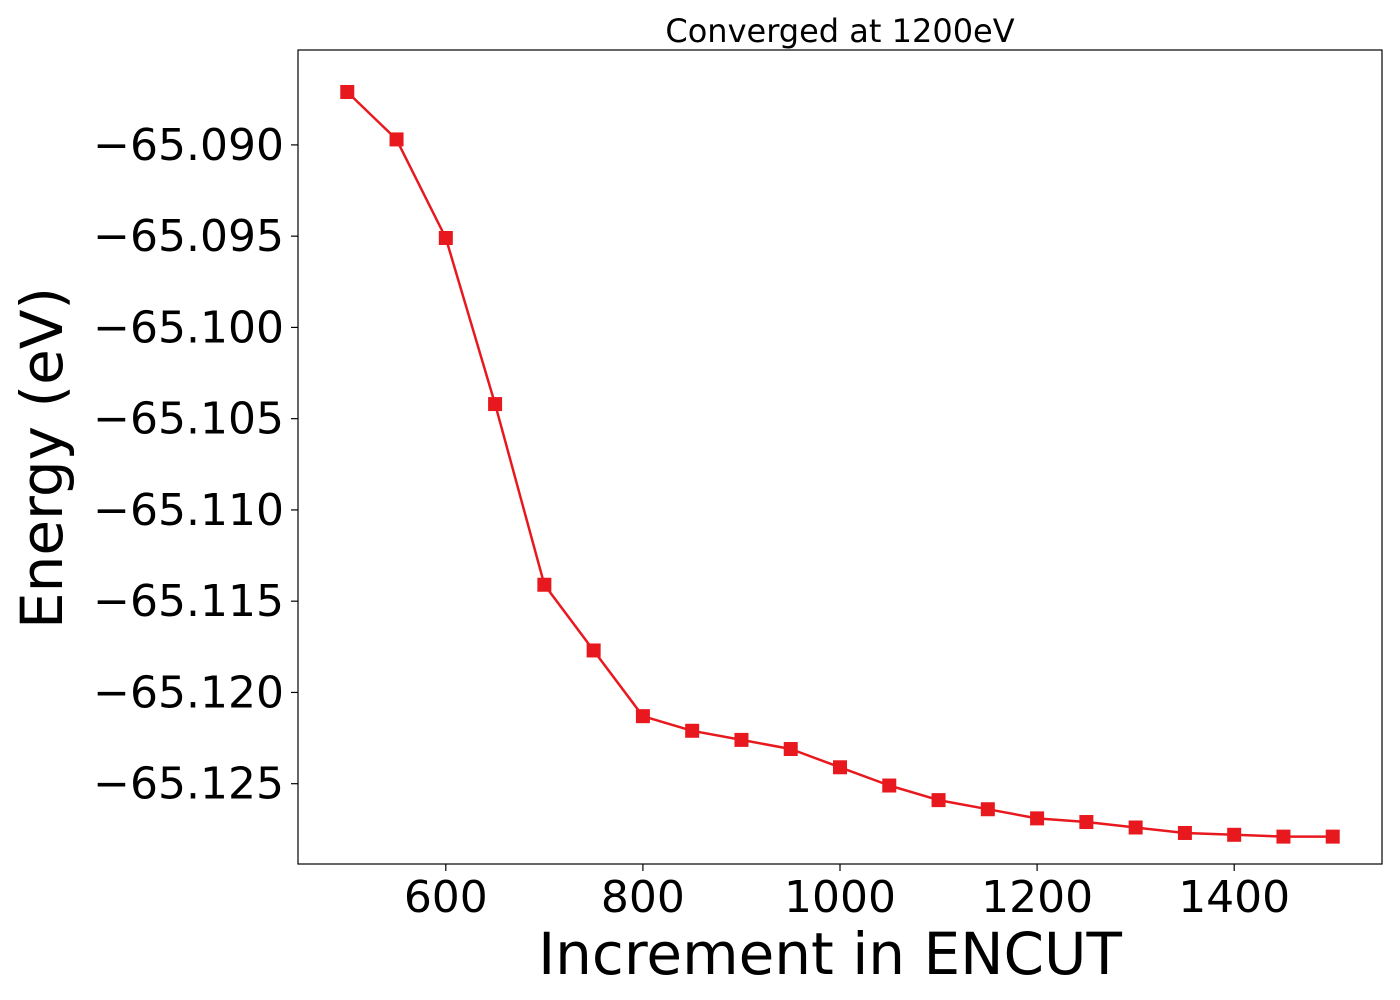 Image resolution: width=1400 pixels, height=1000 pixels. What do you see at coordinates (188, 327) in the screenshot?
I see `y-tick-label: −65.100` at bounding box center [188, 327].